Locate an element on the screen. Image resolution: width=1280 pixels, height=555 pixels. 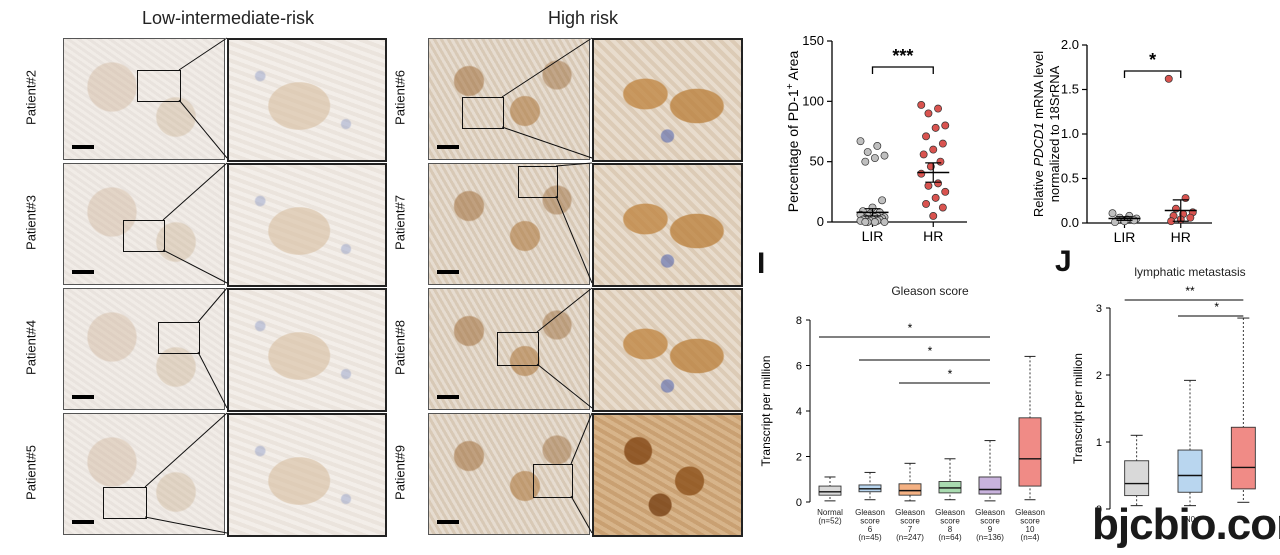
x-category-label: (n=45) is located at coordinates (870, 537).